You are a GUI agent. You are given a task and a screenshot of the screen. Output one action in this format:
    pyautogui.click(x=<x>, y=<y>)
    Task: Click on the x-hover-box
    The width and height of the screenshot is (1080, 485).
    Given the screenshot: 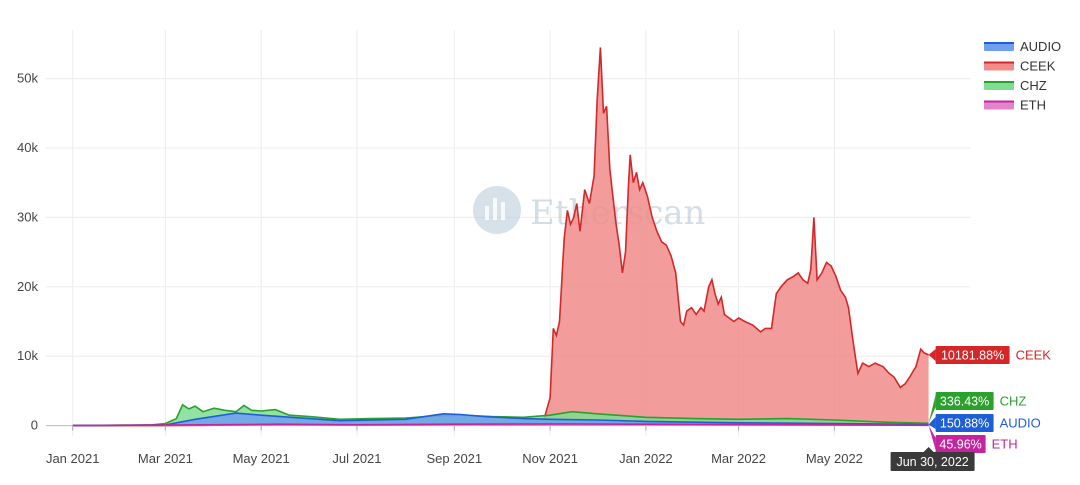 What is the action you would take?
    pyautogui.click(x=932, y=461)
    